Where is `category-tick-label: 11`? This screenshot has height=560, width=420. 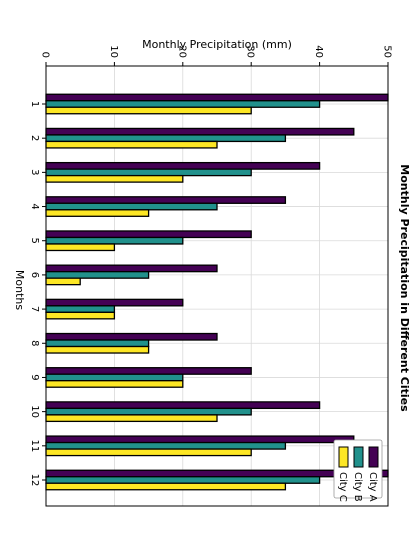
category-tick-label: 11 is located at coordinates (34, 445).